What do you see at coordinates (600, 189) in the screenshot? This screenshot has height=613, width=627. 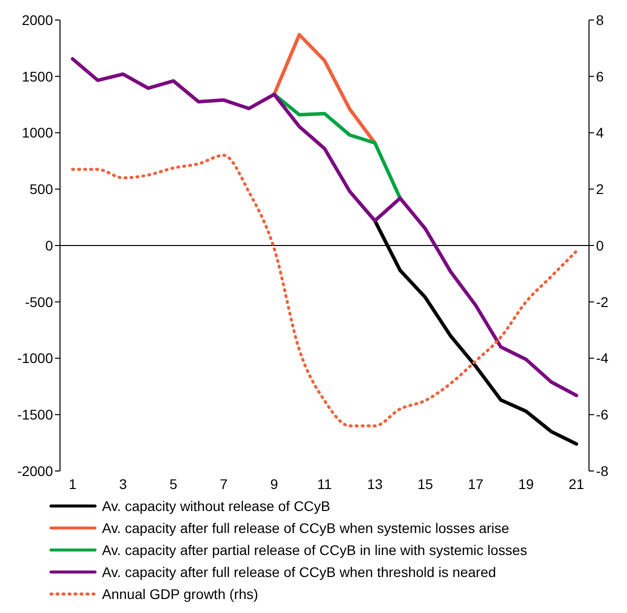 I see `y2-tick-label: 2` at bounding box center [600, 189].